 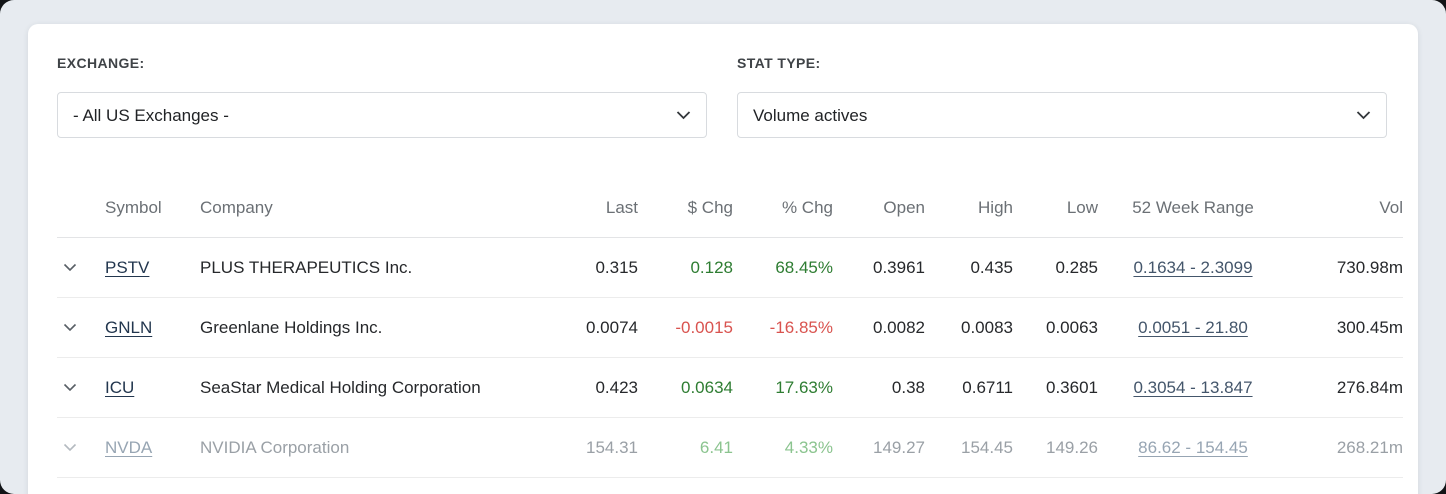 I want to click on high-price: 0.0083, so click(x=987, y=327).